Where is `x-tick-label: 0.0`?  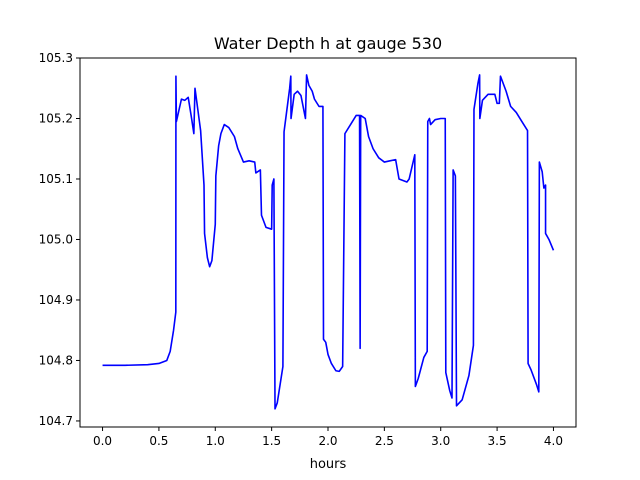
x-tick-label: 0.0 is located at coordinates (102, 441).